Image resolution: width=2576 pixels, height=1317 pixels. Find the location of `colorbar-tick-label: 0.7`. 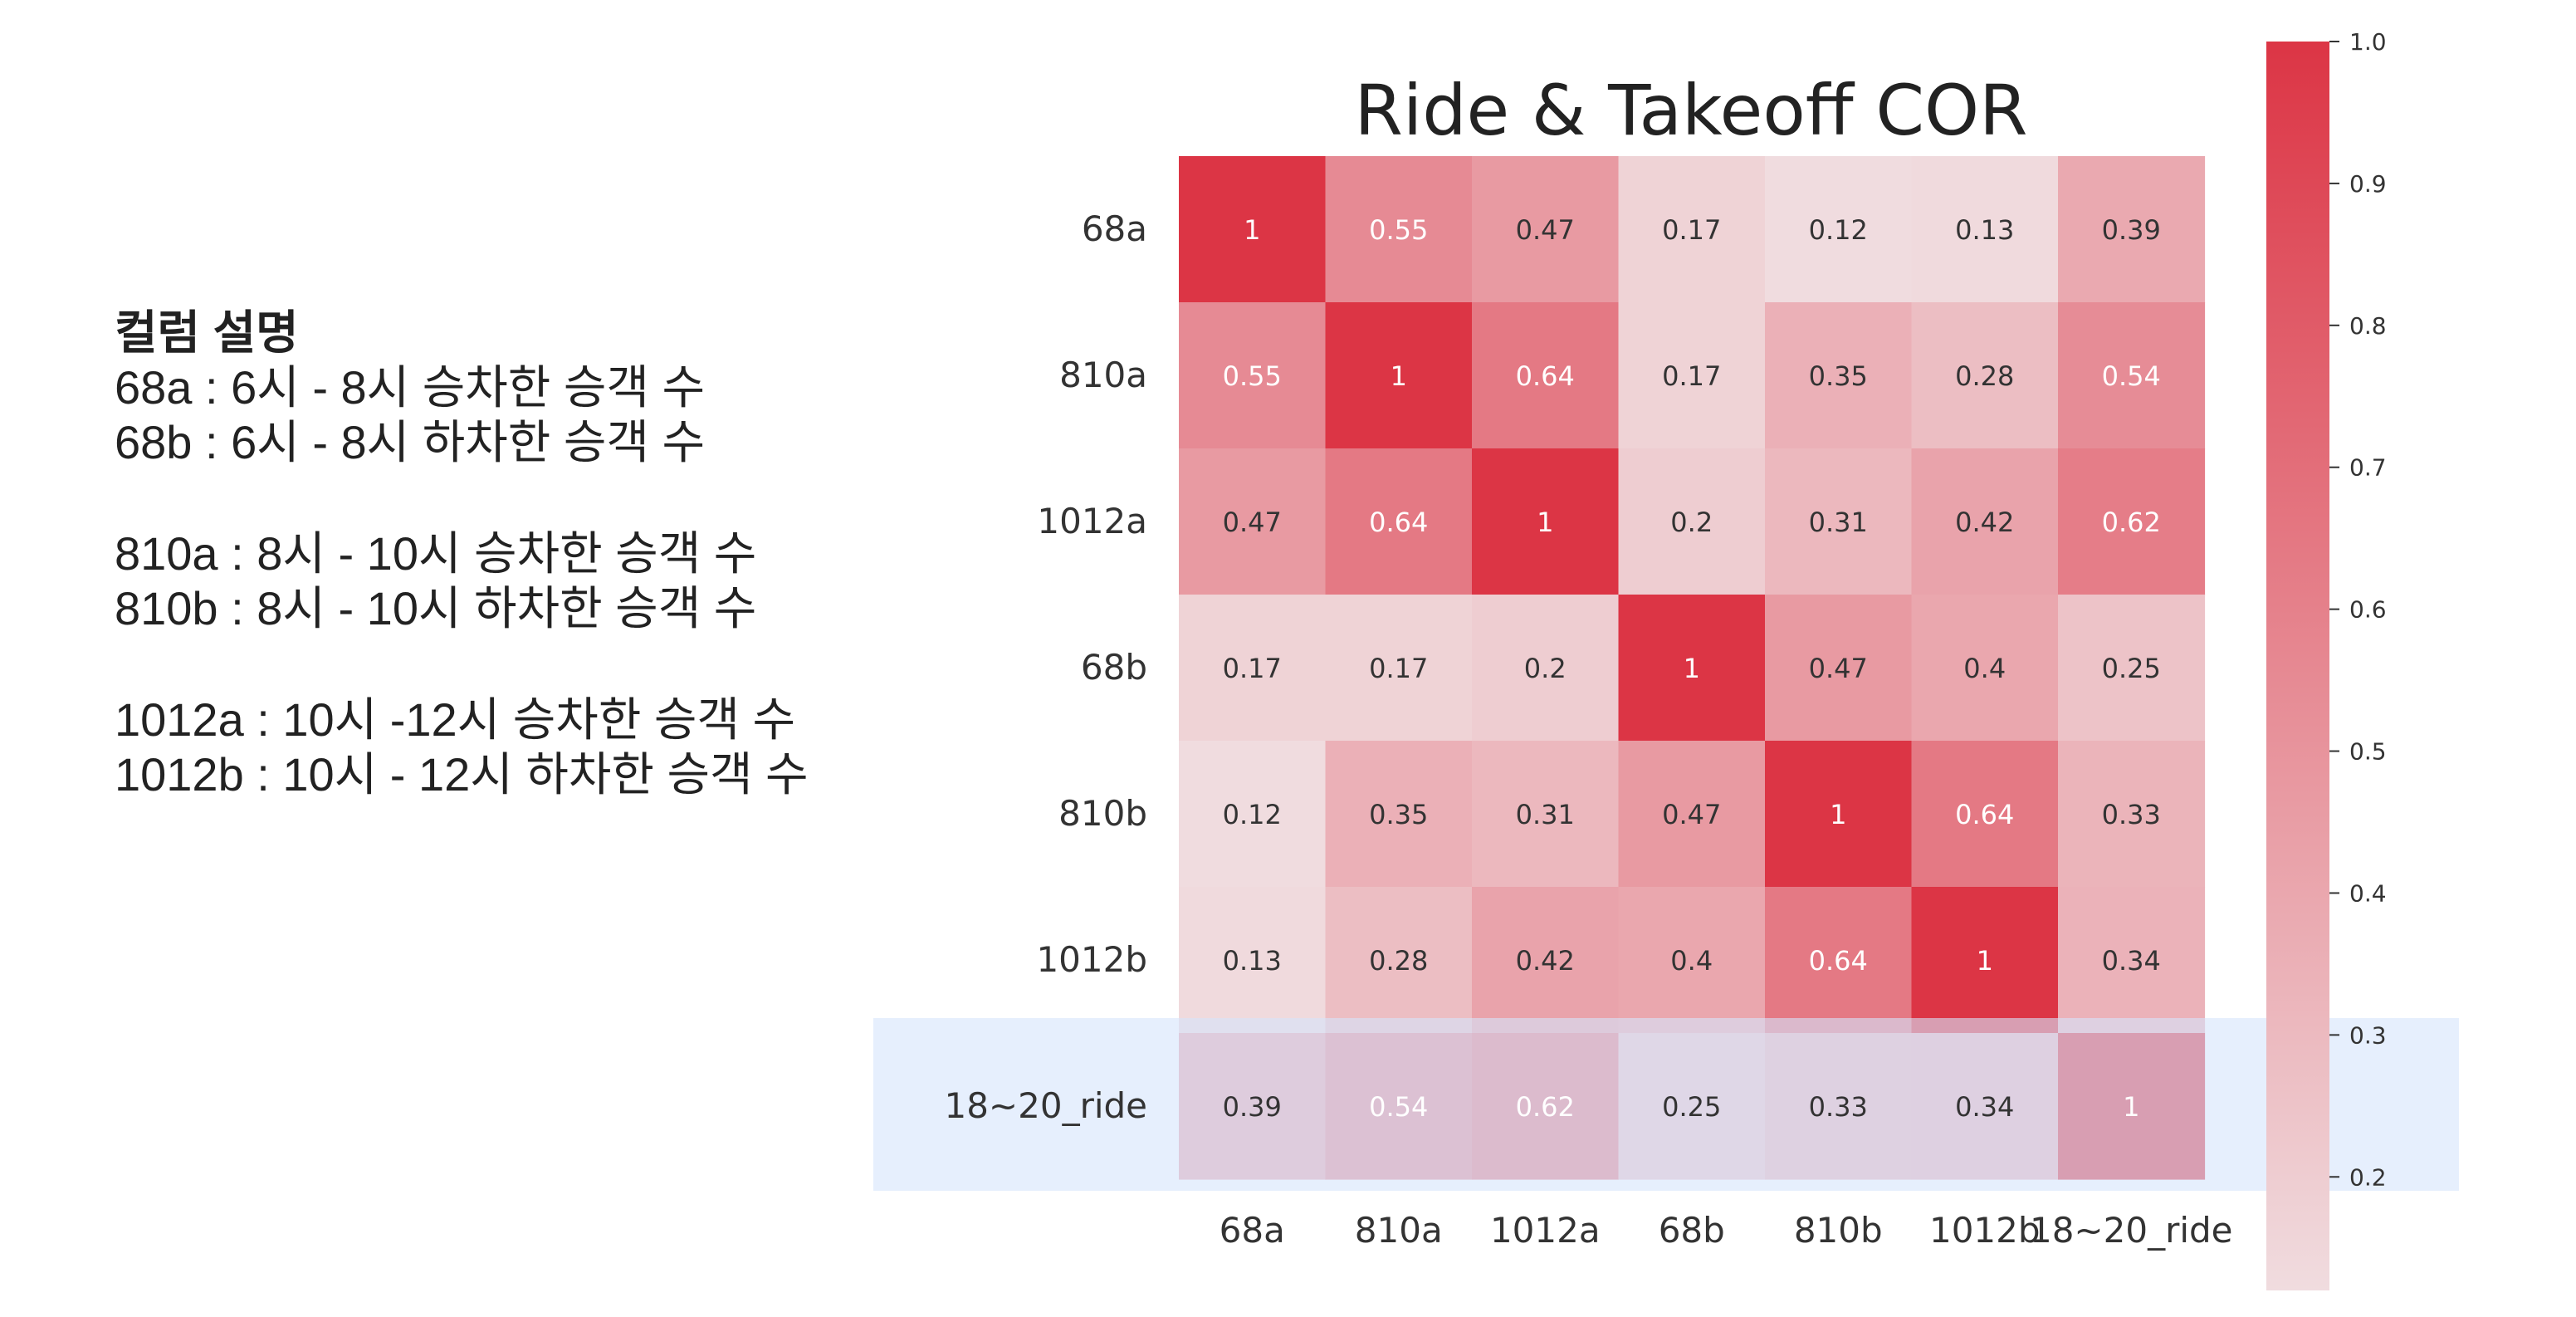

colorbar-tick-label: 0.7 is located at coordinates (2368, 468).